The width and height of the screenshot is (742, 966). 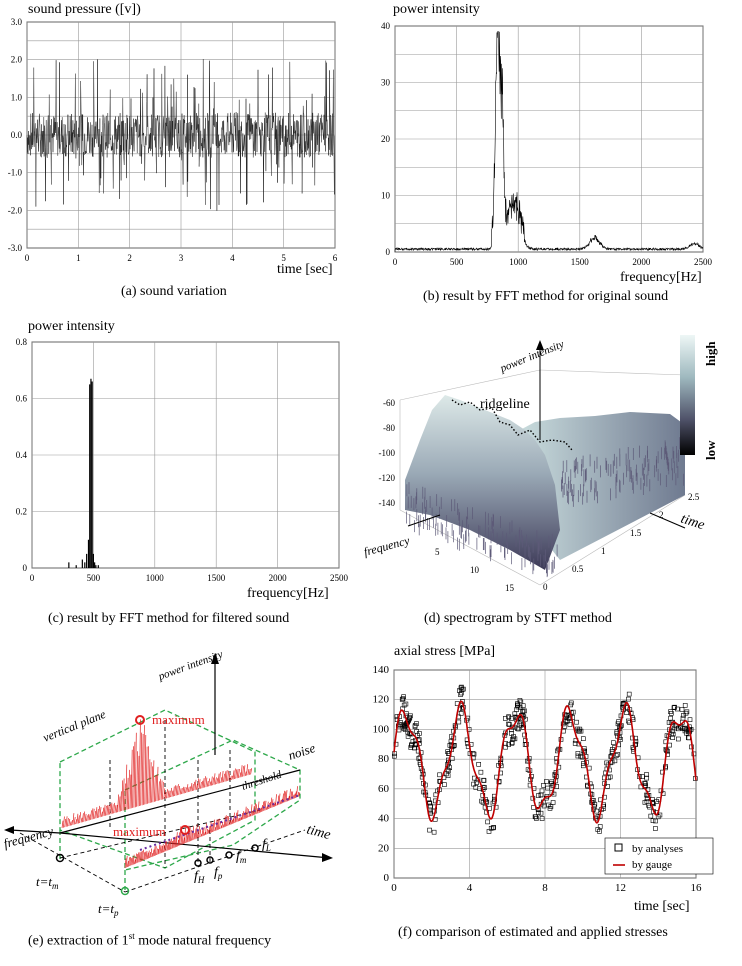 What do you see at coordinates (512, 425) in the screenshot?
I see `d-ridgeline` at bounding box center [512, 425].